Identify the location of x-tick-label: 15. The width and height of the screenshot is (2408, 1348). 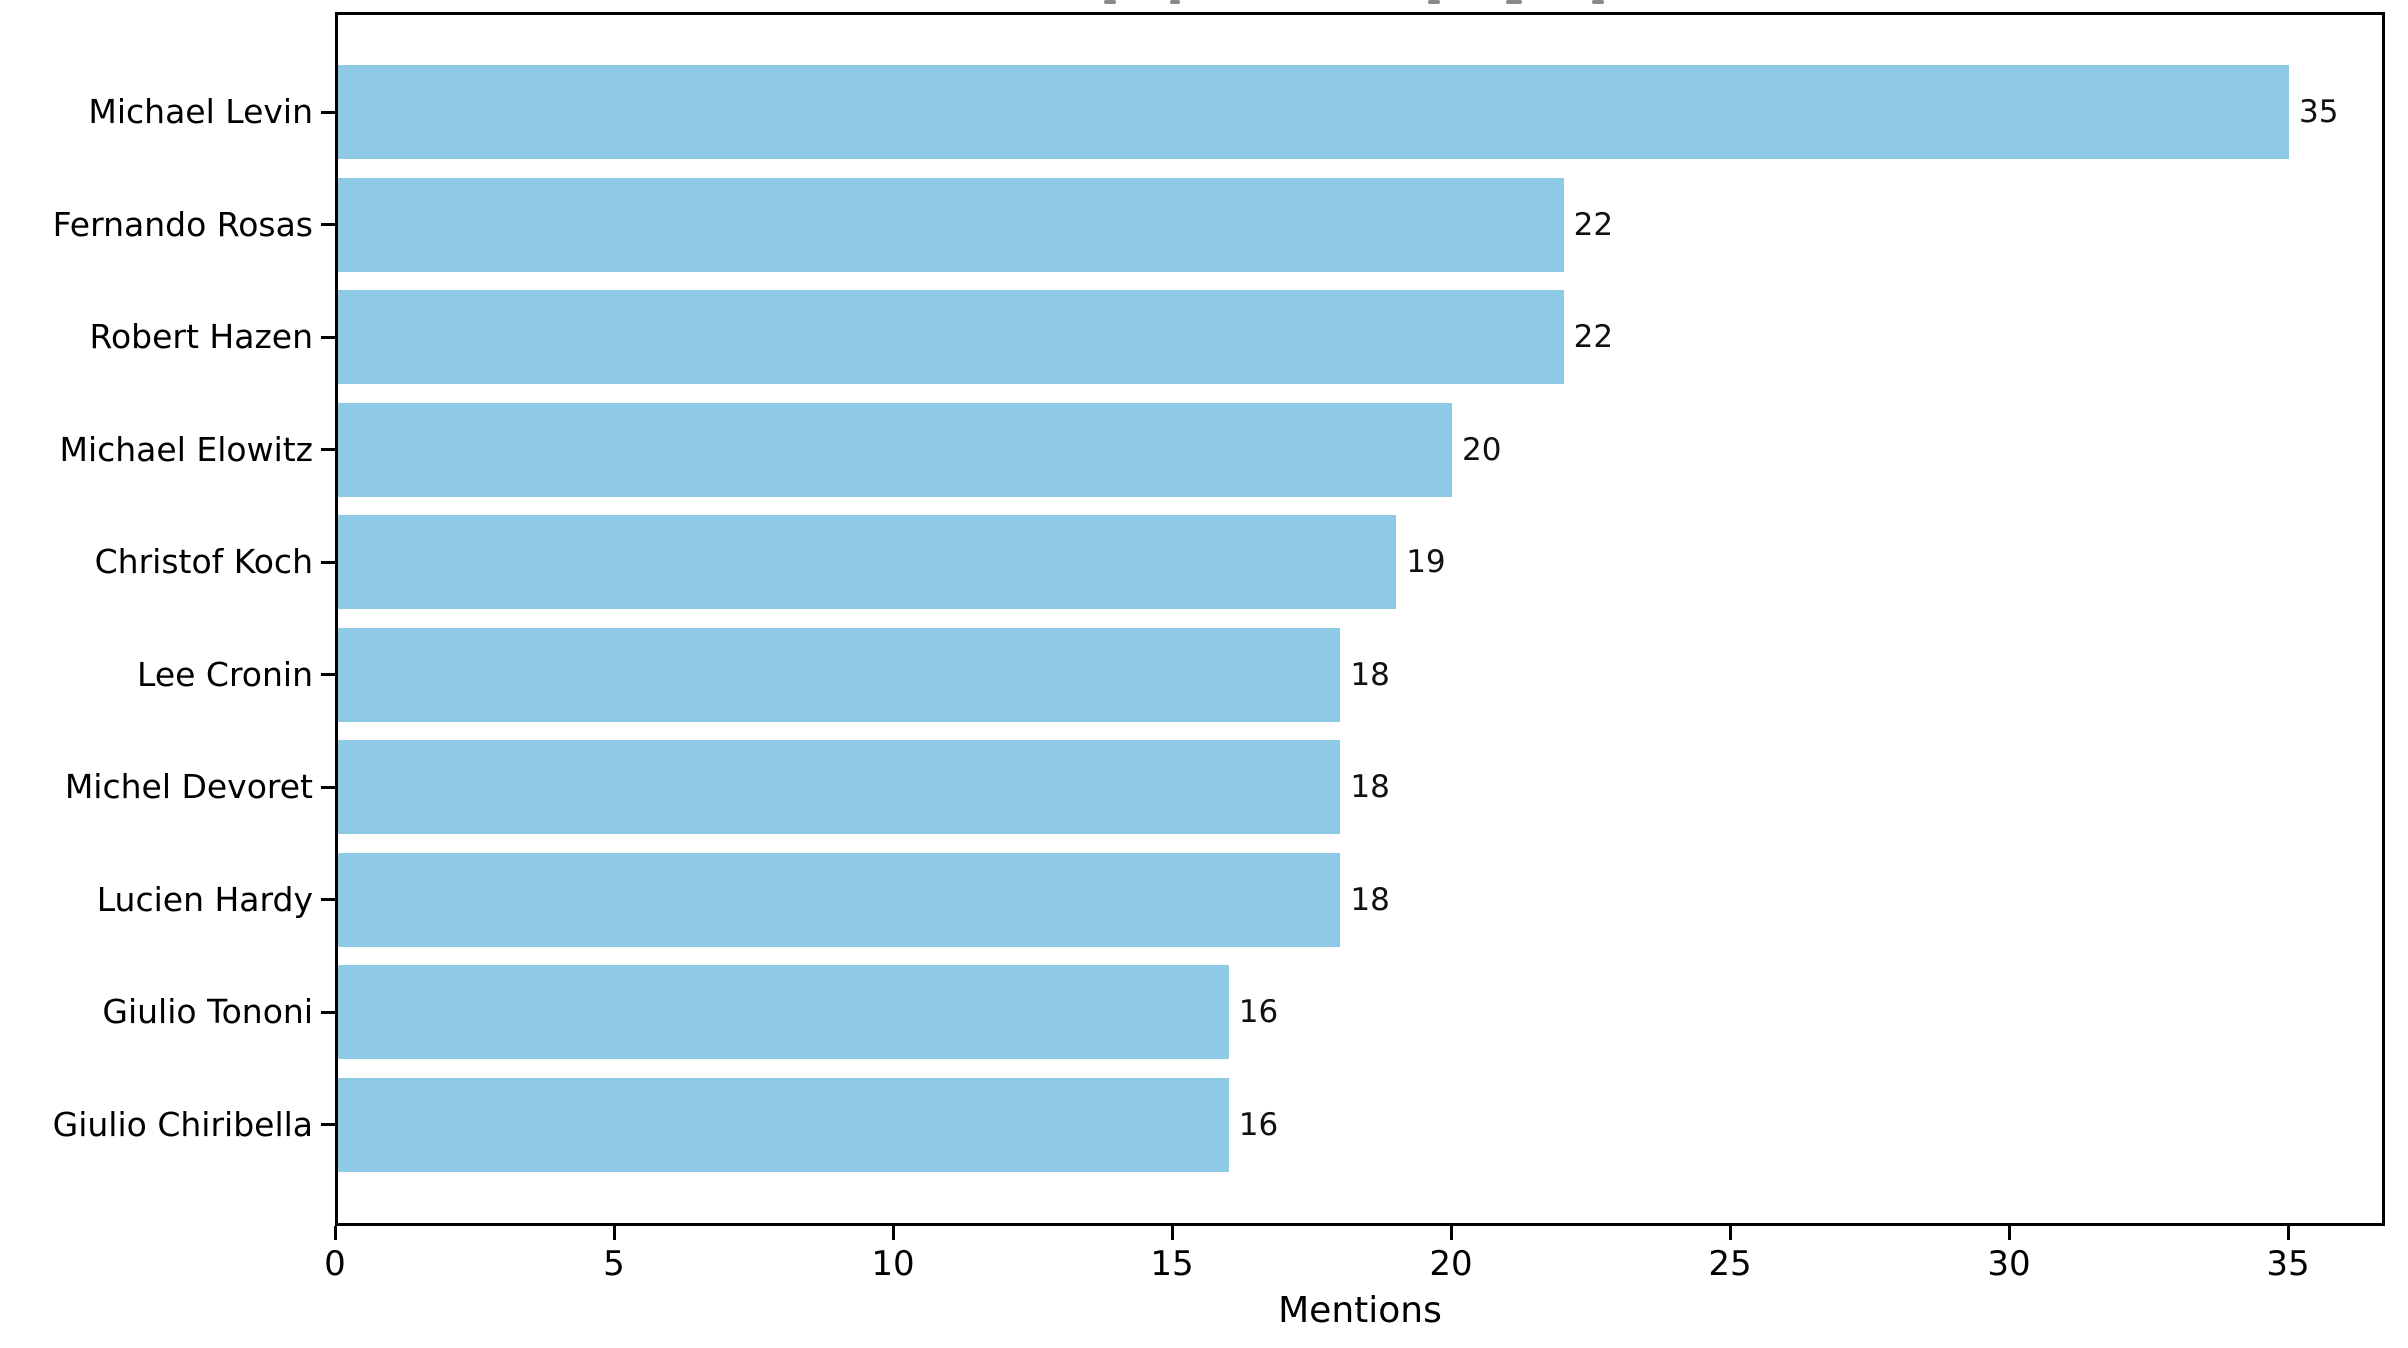
(1172, 1264).